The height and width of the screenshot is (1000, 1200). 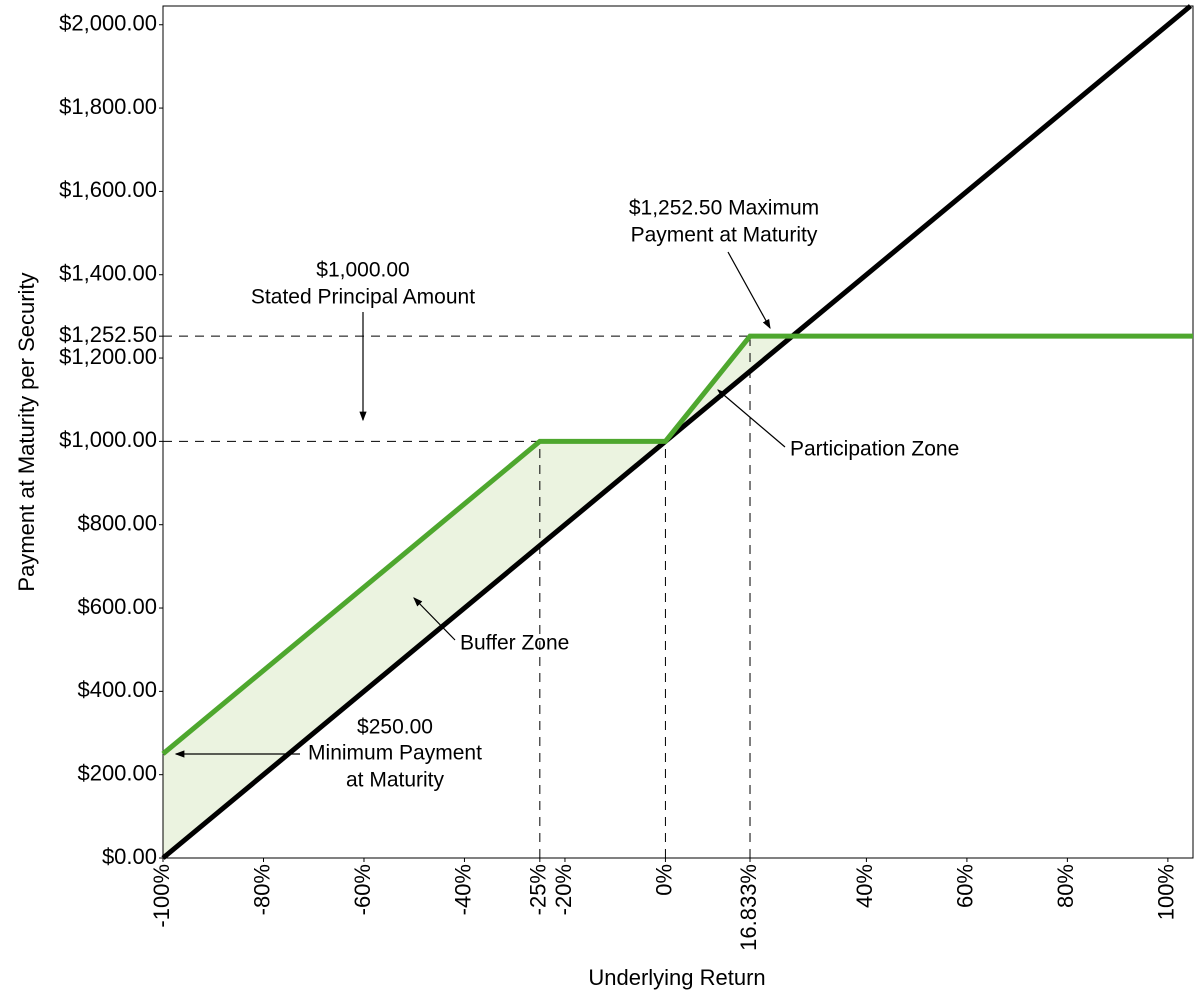 What do you see at coordinates (676, 977) in the screenshot?
I see `x-axis-title: Underlying Return` at bounding box center [676, 977].